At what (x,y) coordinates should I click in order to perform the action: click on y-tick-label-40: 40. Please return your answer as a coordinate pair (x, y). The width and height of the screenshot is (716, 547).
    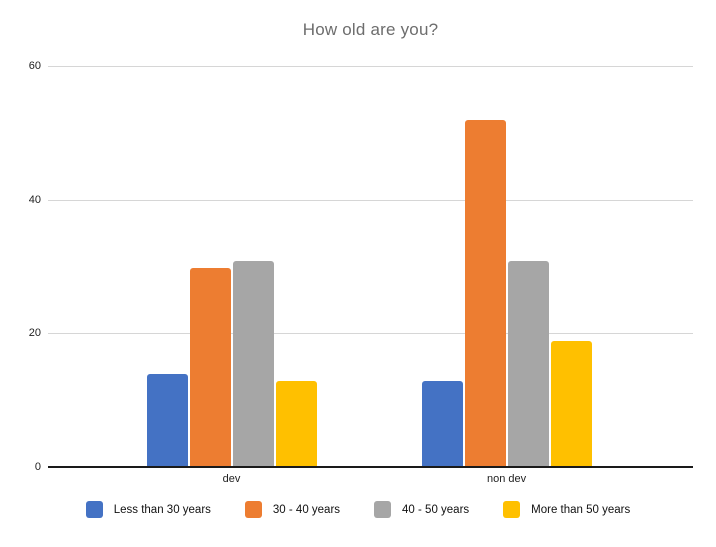
    Looking at the image, I should click on (34, 199).